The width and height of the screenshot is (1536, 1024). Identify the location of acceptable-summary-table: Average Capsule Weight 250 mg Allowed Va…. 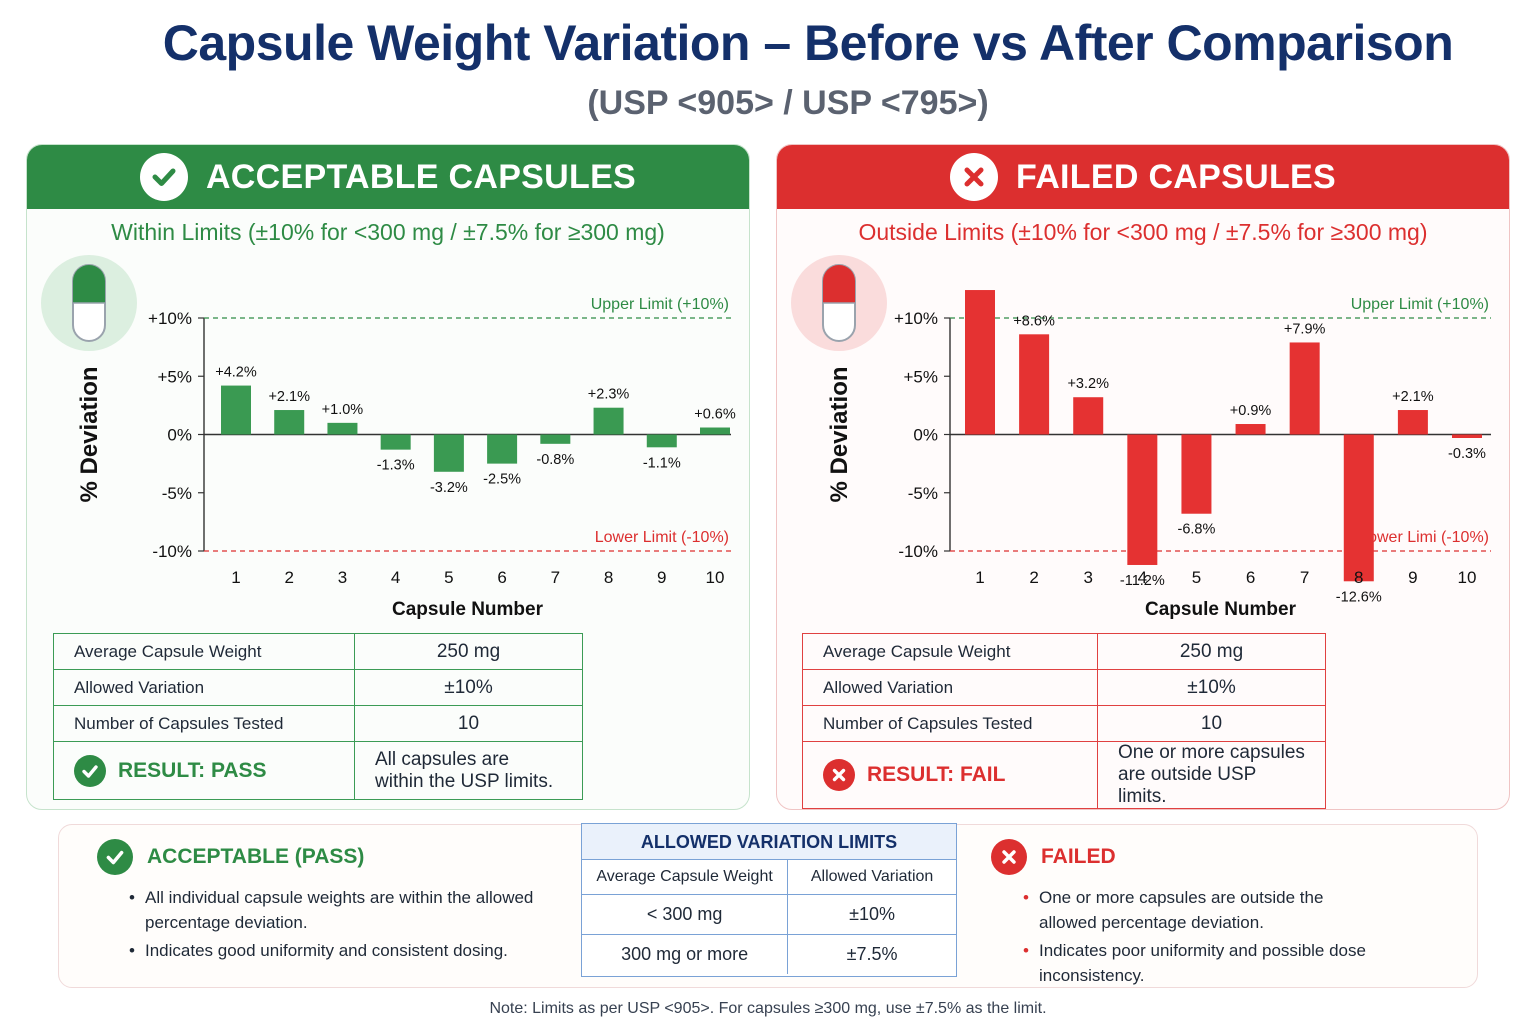
(318, 716).